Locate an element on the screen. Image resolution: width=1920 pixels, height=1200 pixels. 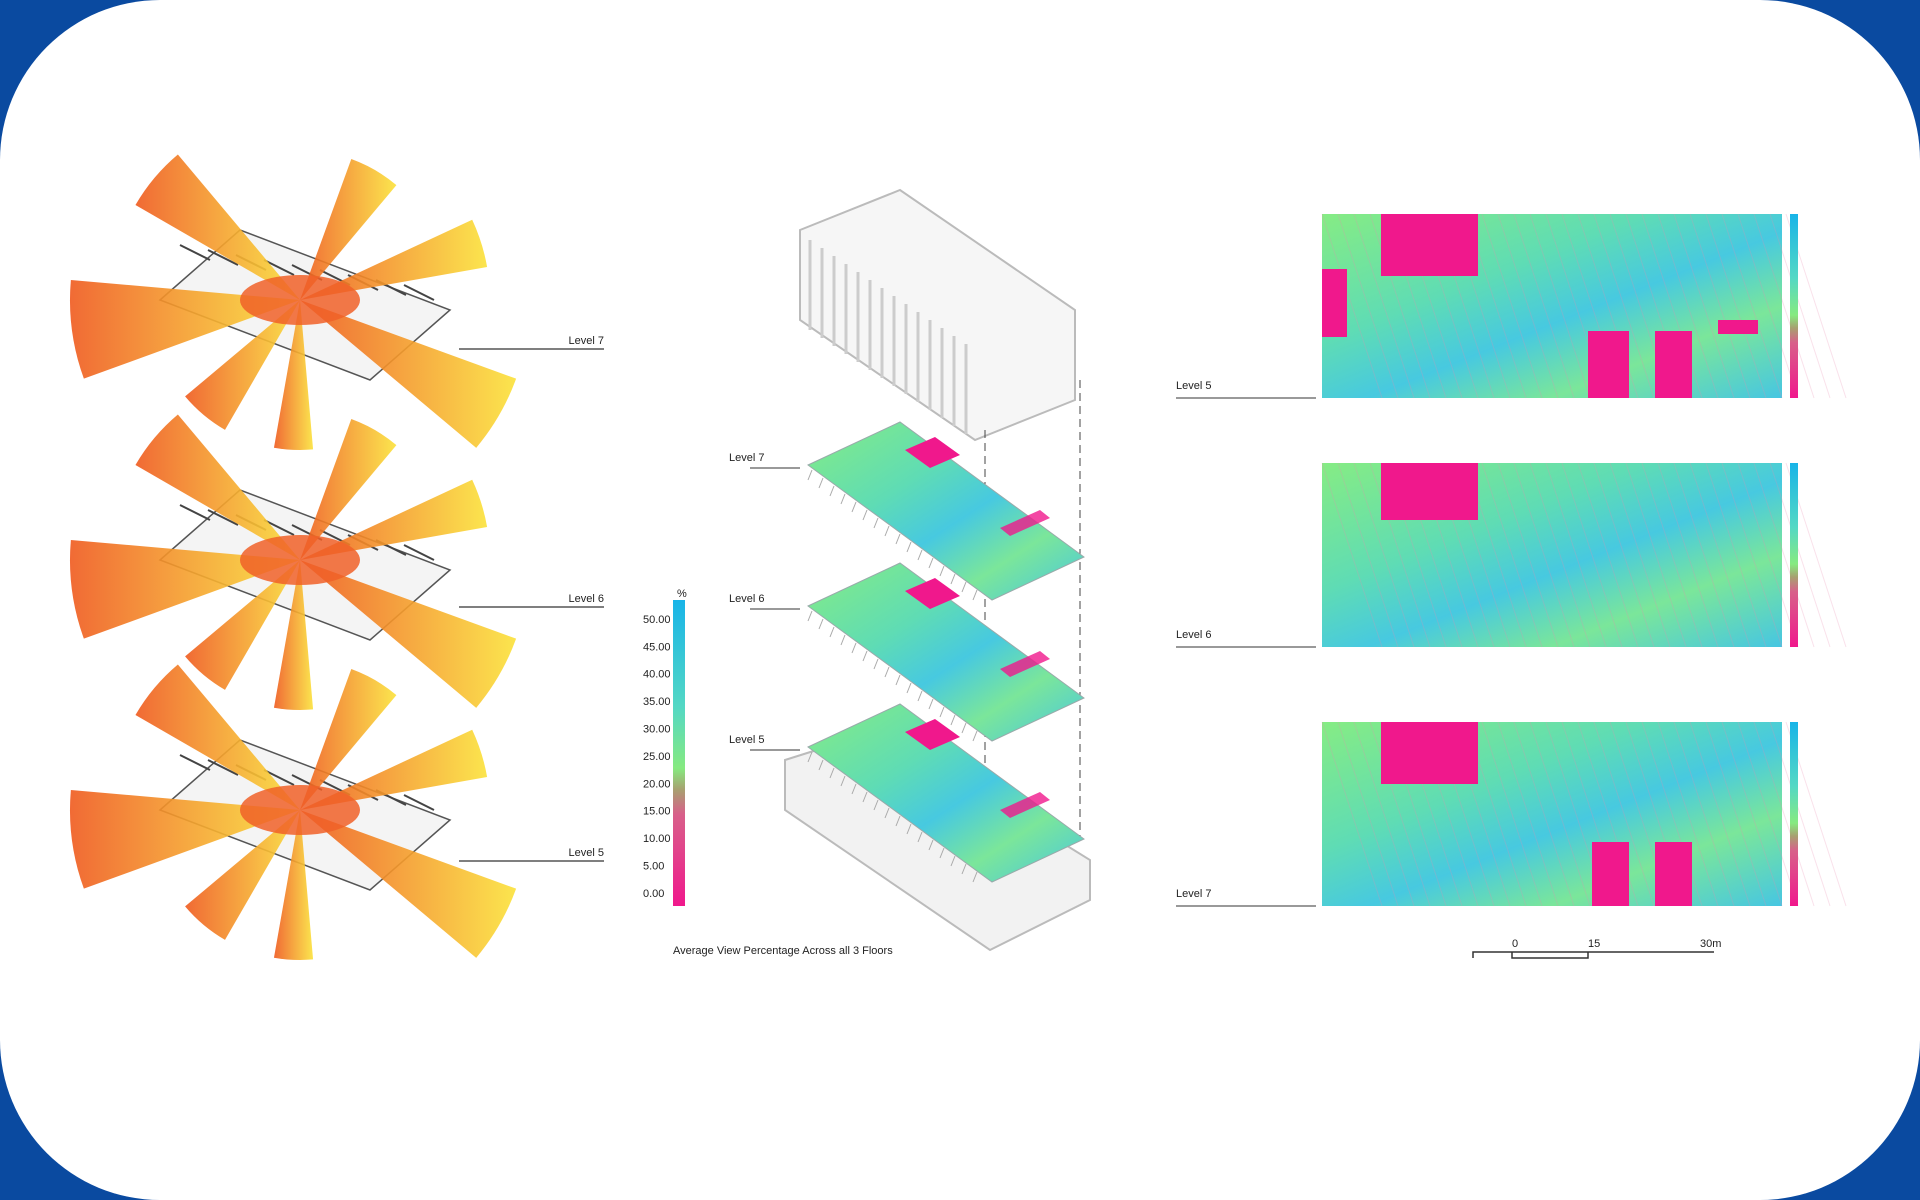
scale-label: 30m is located at coordinates (1710, 944).